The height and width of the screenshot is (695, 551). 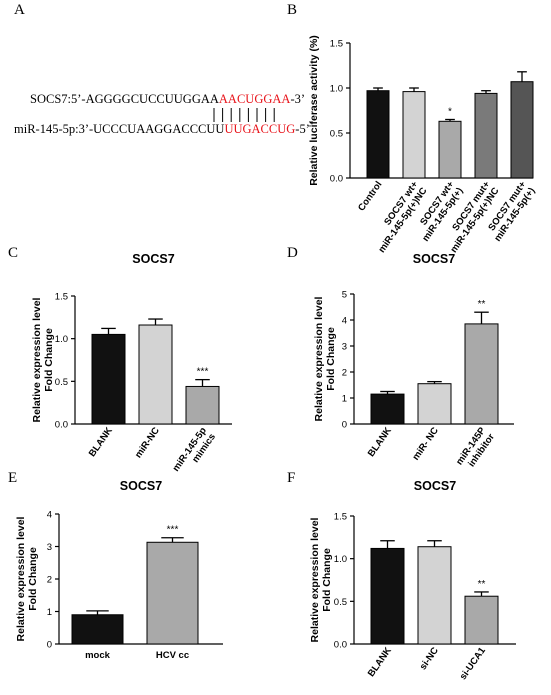 What do you see at coordinates (475, 449) in the screenshot?
I see `x-tick-label: miR-145Pinhibitor` at bounding box center [475, 449].